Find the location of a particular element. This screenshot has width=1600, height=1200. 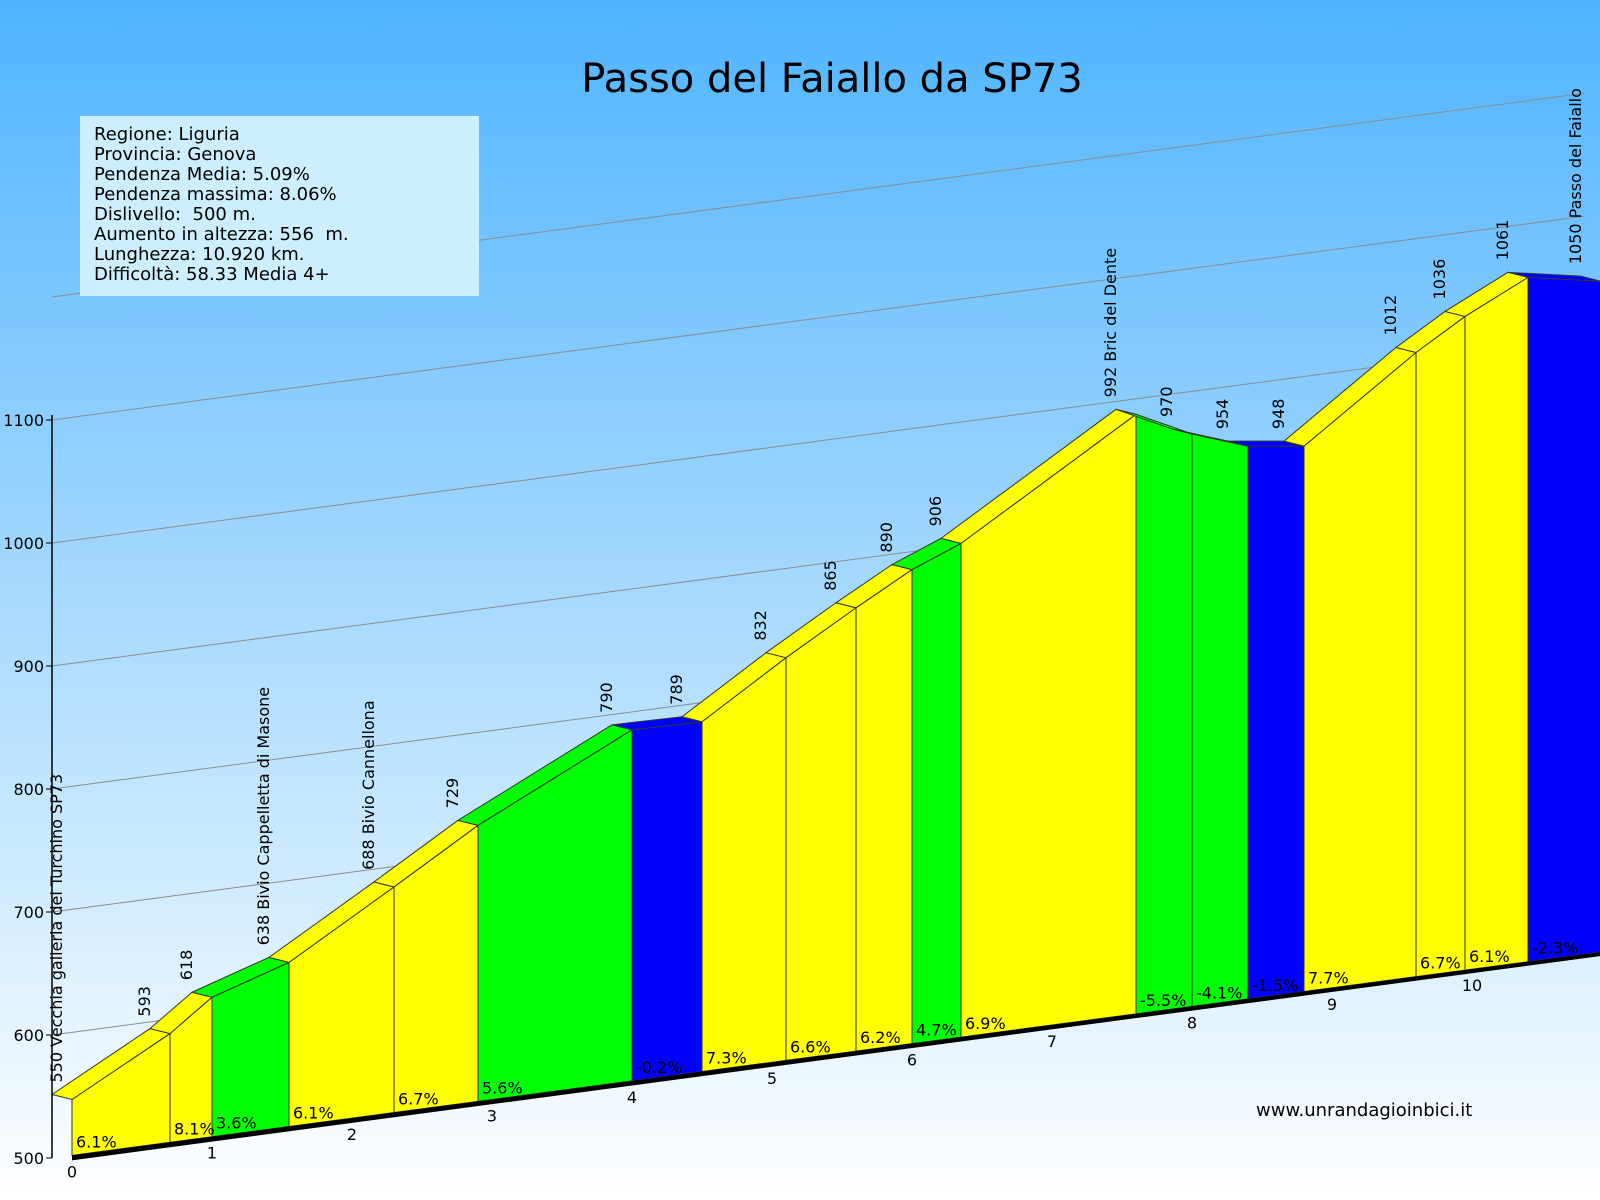

point-label: 906 is located at coordinates (935, 511).